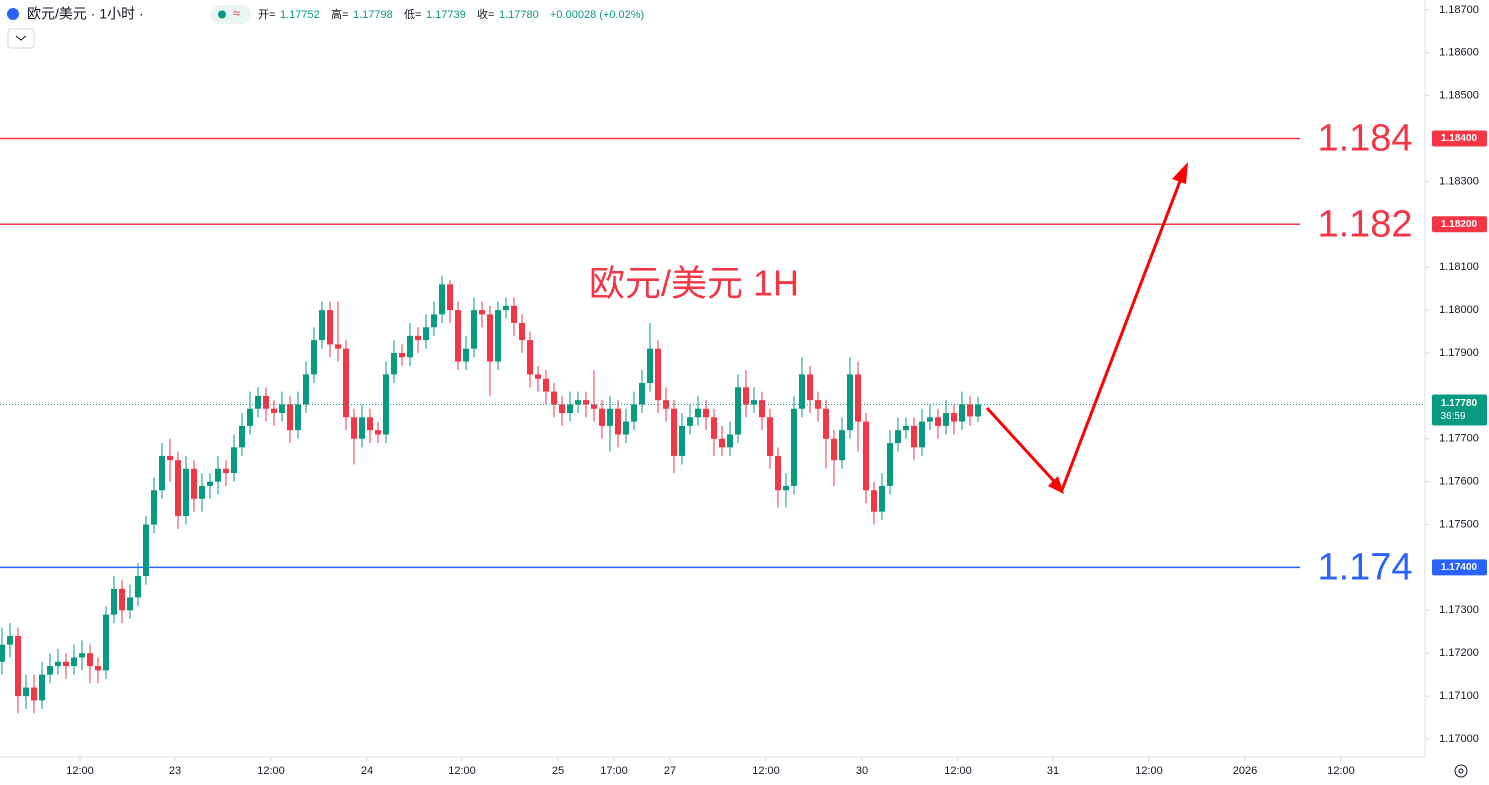 The width and height of the screenshot is (1489, 785). Describe the element at coordinates (614, 771) in the screenshot. I see `x-tick-label: 17:00` at that location.